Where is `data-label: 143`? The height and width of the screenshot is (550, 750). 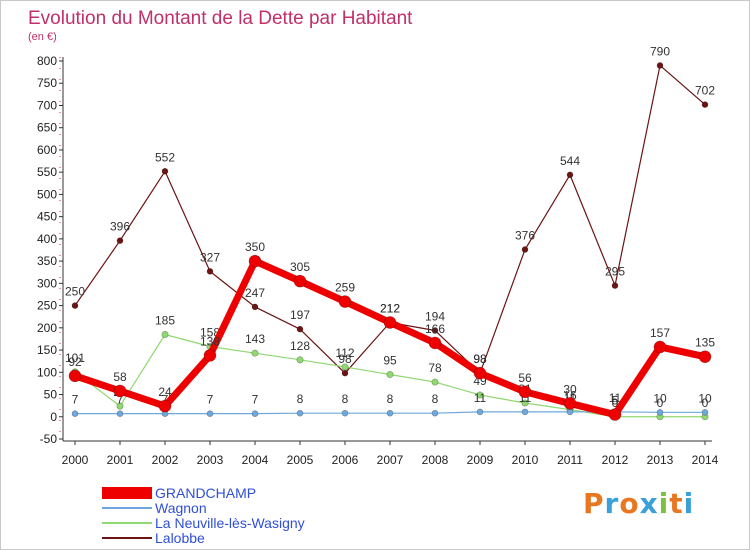 data-label: 143 is located at coordinates (255, 339).